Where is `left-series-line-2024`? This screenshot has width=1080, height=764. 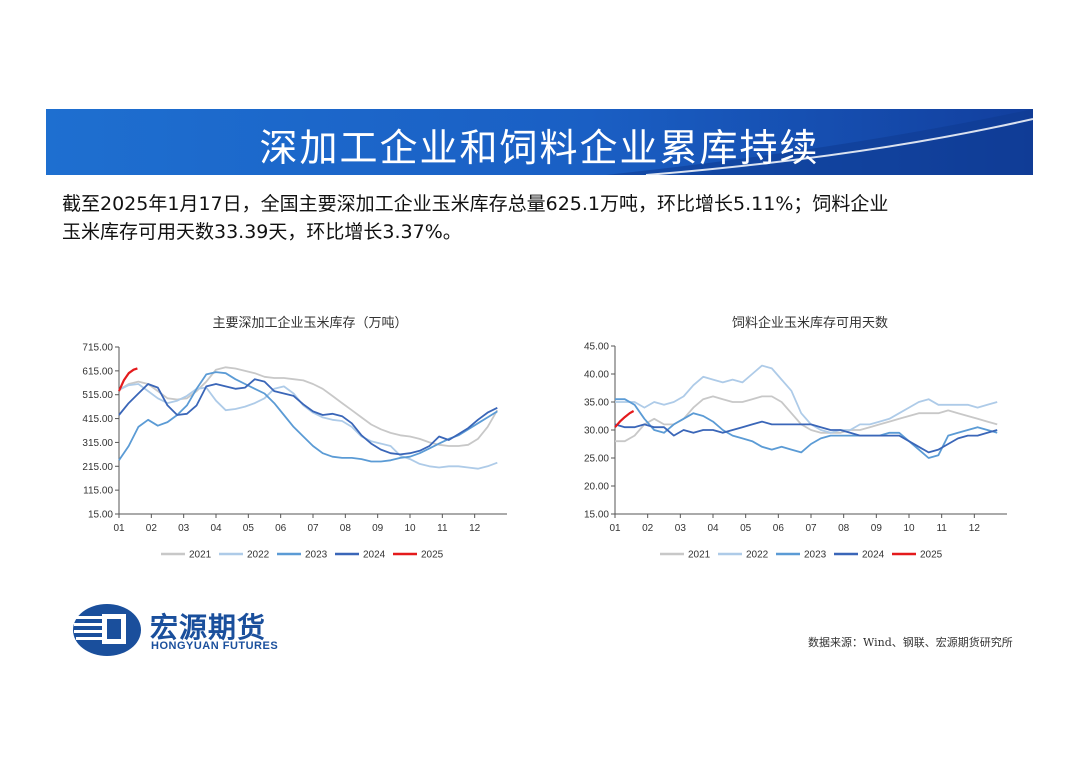
left-series-line-2024 is located at coordinates (308, 417).